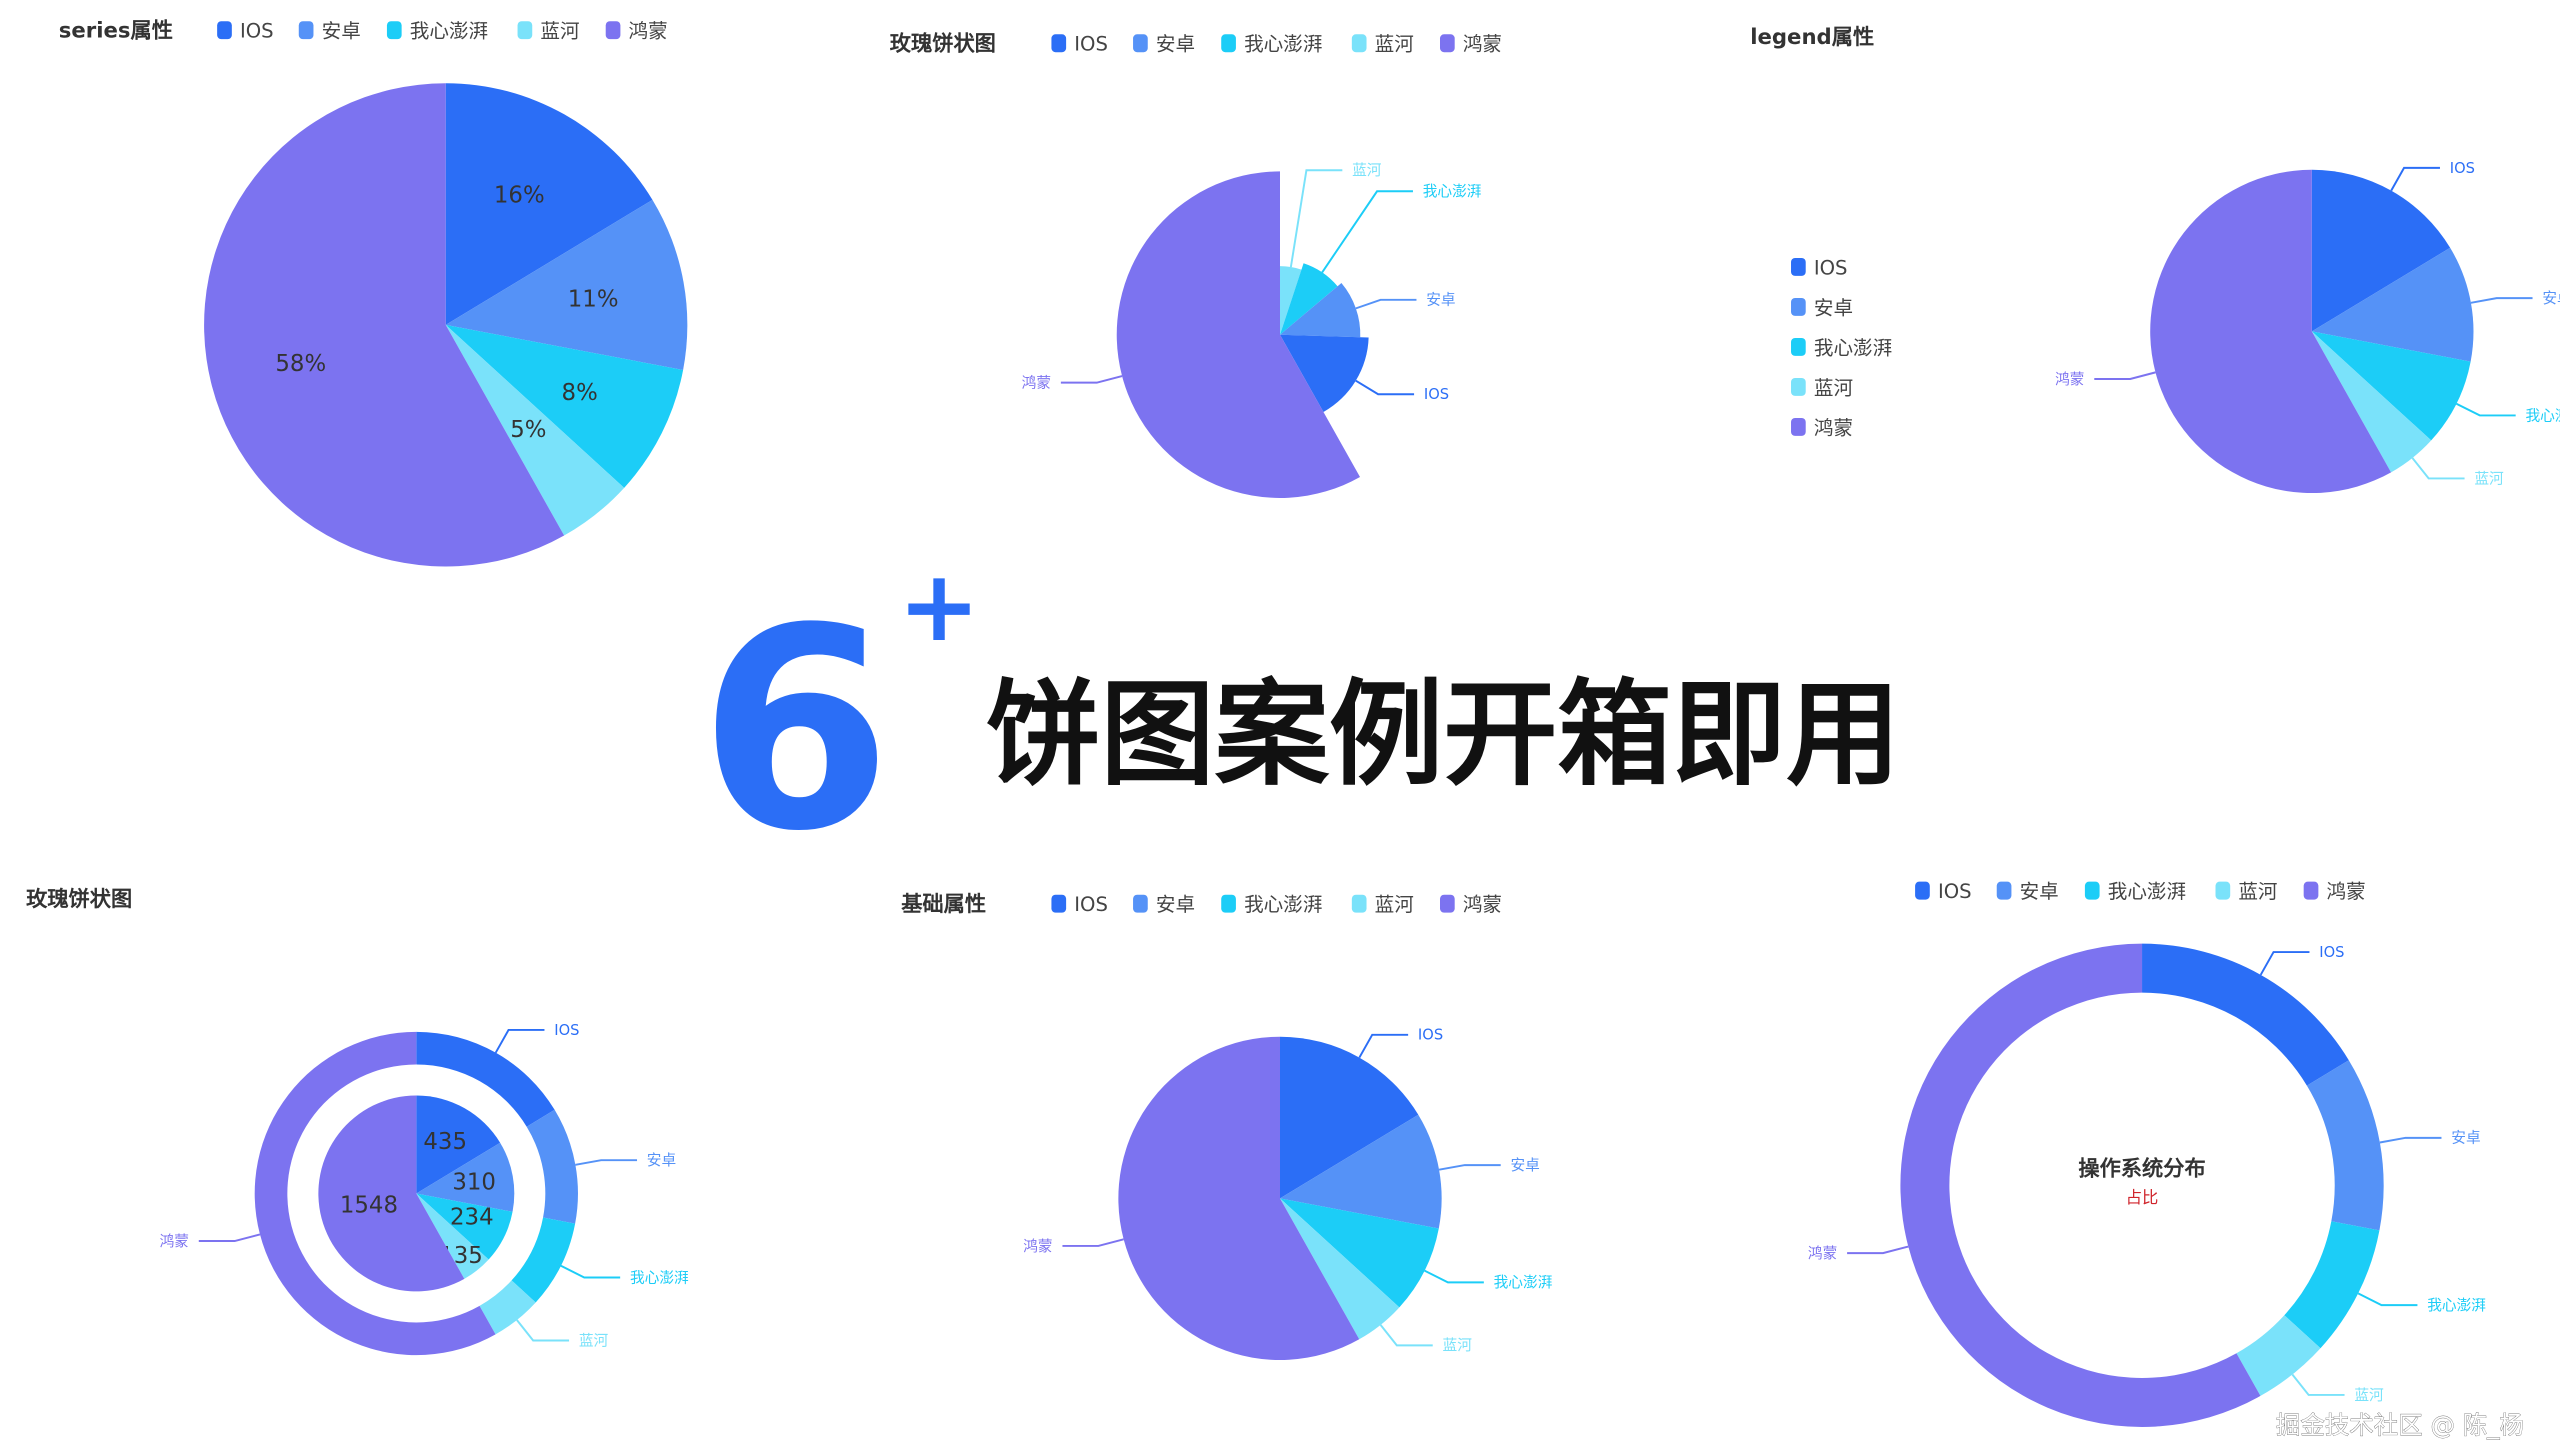  I want to click on chart-title: legend属性, so click(1812, 37).